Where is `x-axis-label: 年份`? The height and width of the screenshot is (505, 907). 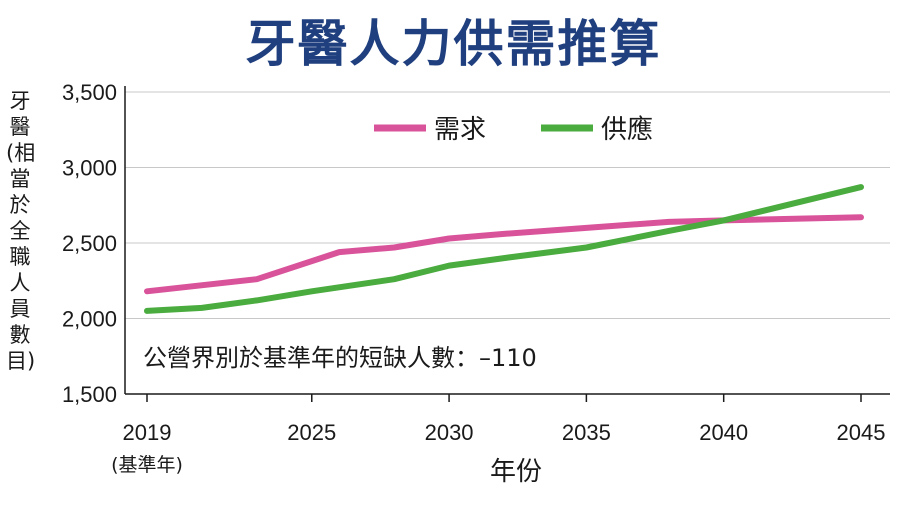
x-axis-label: 年份 is located at coordinates (516, 472).